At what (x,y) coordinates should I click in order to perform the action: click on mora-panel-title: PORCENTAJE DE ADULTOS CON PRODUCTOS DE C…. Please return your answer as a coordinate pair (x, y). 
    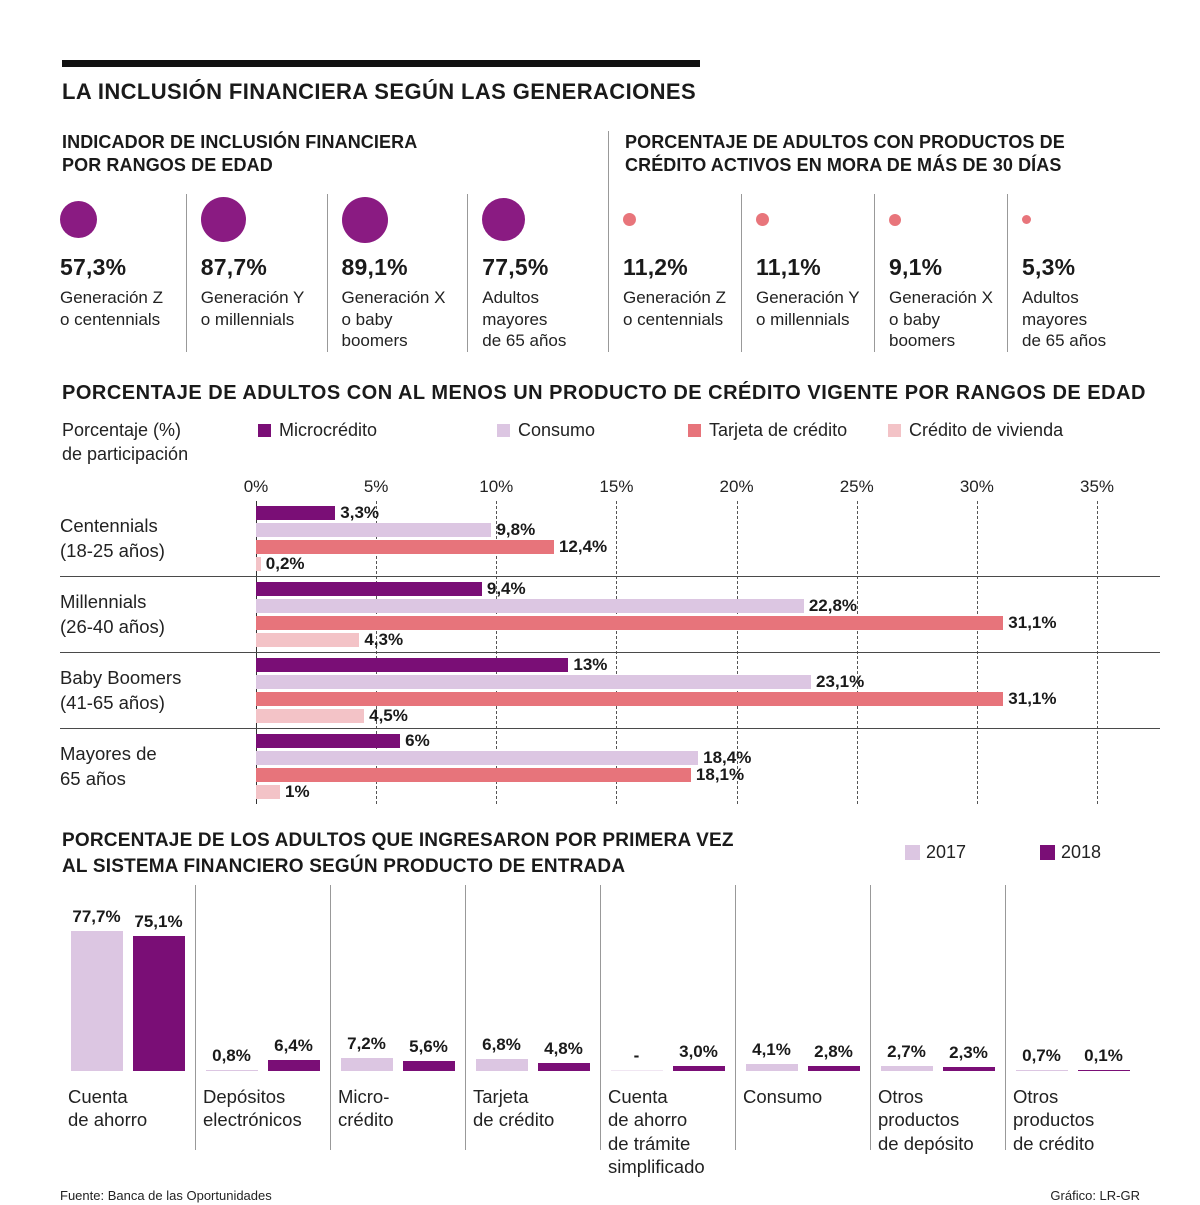
    Looking at the image, I should click on (882, 154).